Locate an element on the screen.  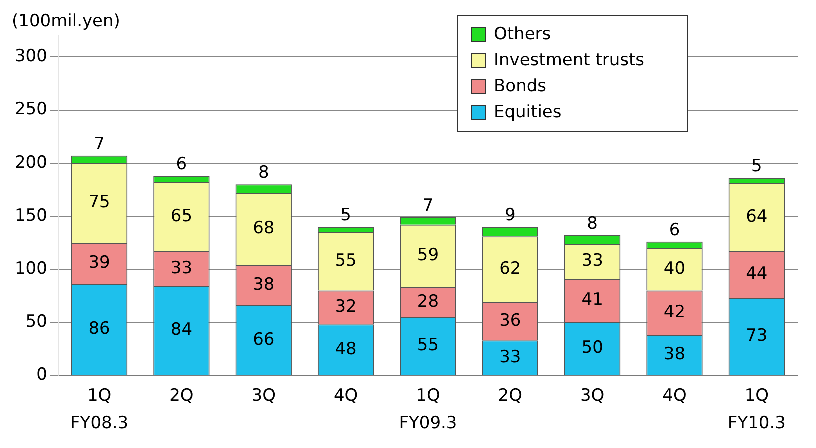
text: FY09.3 is located at coordinates (428, 423).